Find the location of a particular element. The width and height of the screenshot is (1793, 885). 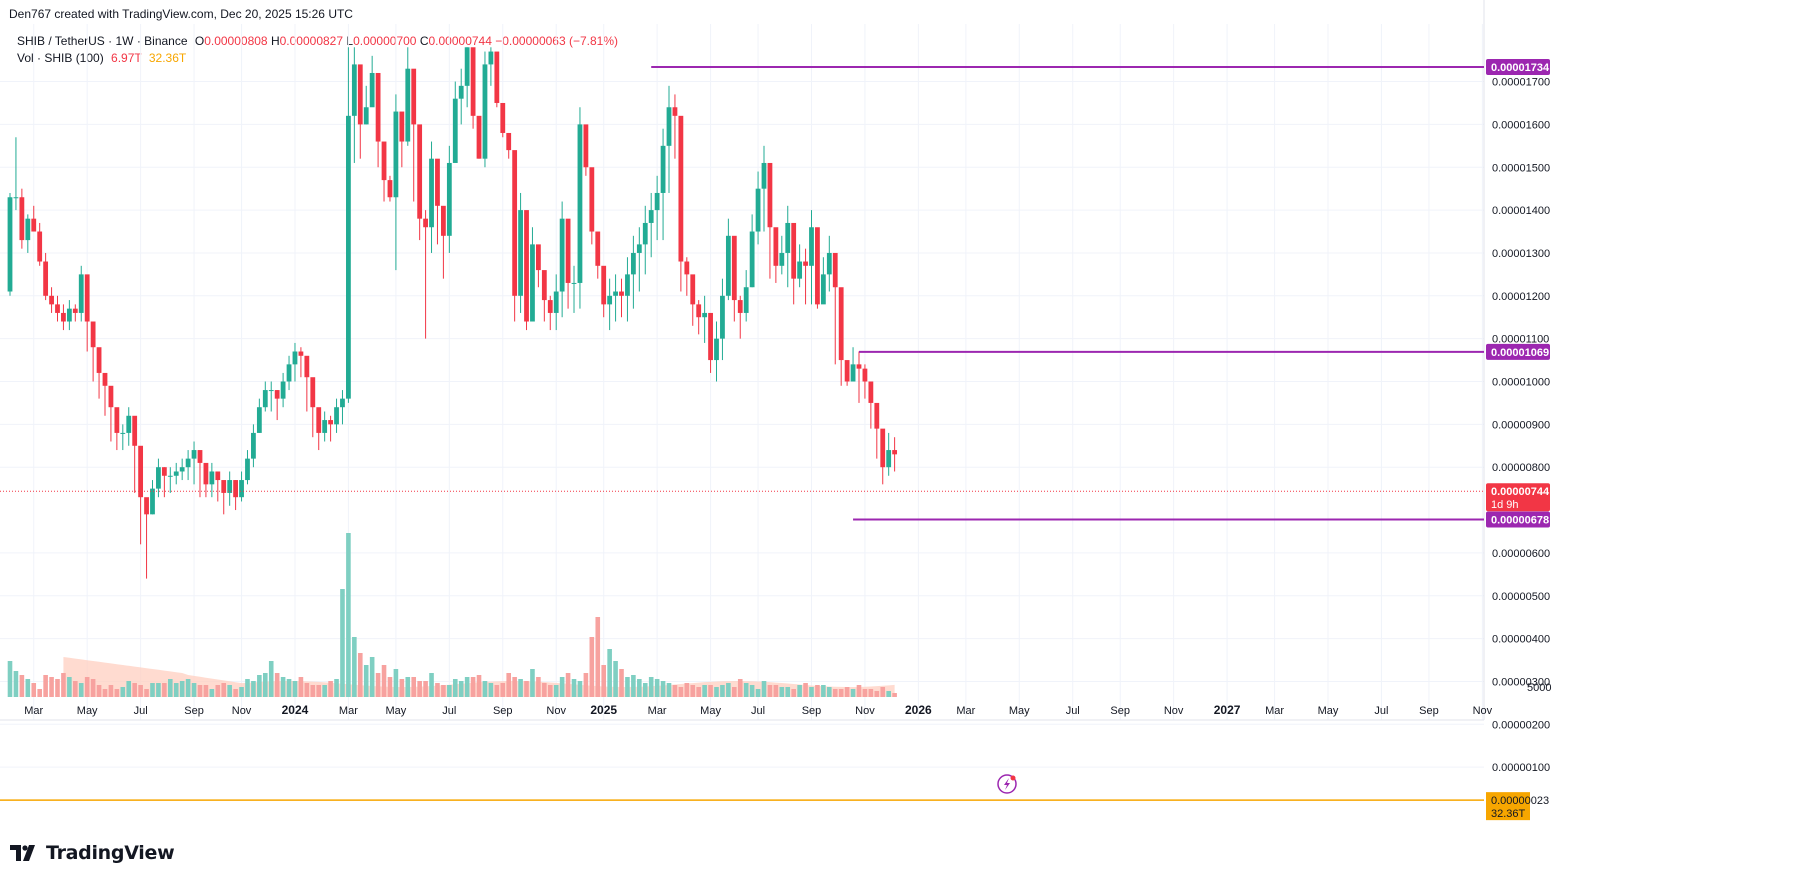

price-level-badge-text: 0.00001069 is located at coordinates (1520, 353).